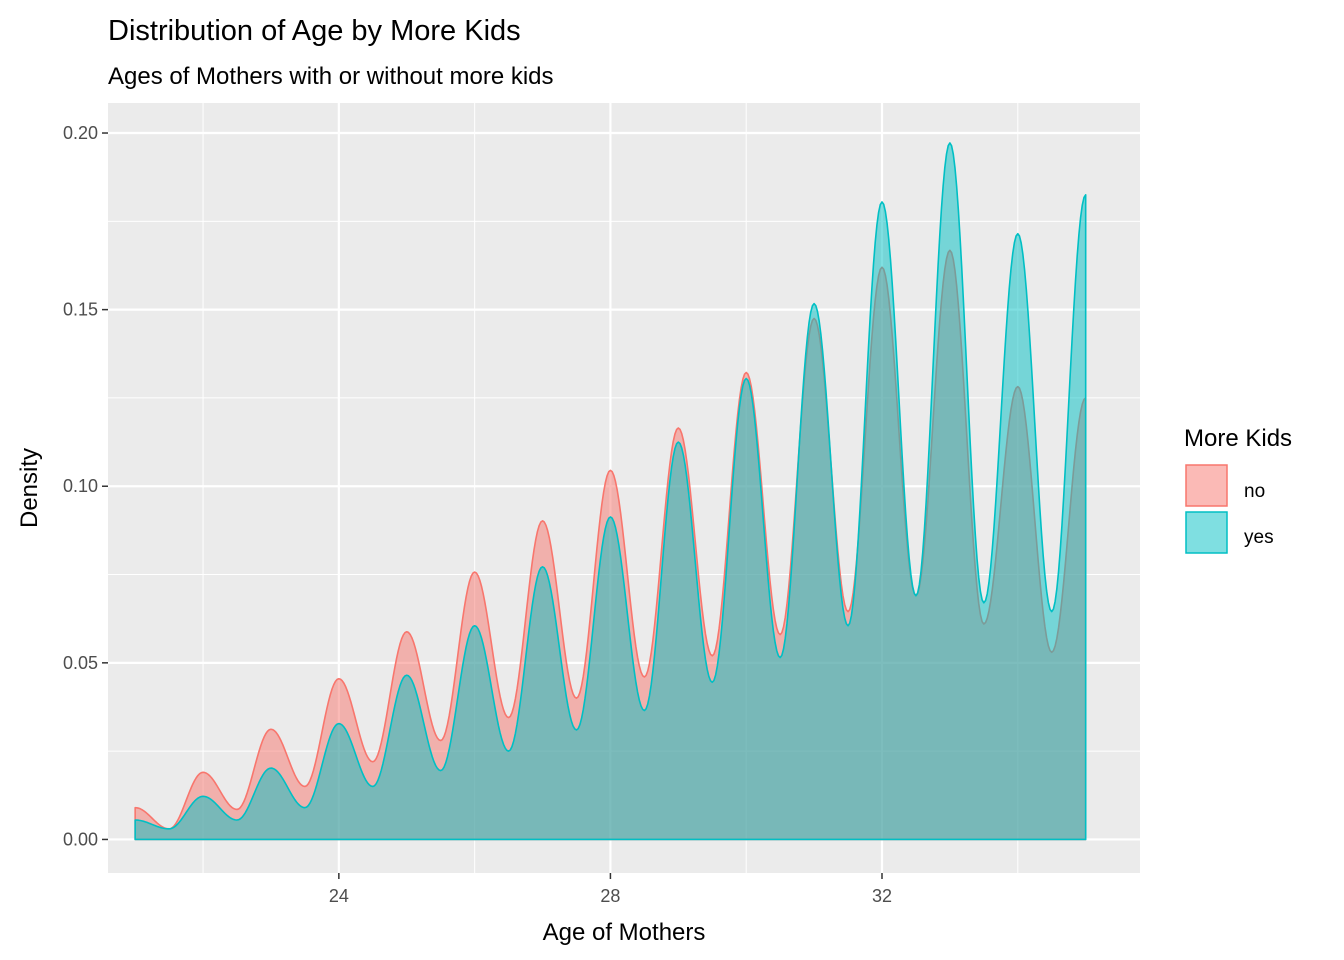 The height and width of the screenshot is (960, 1344). What do you see at coordinates (1238, 489) in the screenshot?
I see `legend: More Kids no yes` at bounding box center [1238, 489].